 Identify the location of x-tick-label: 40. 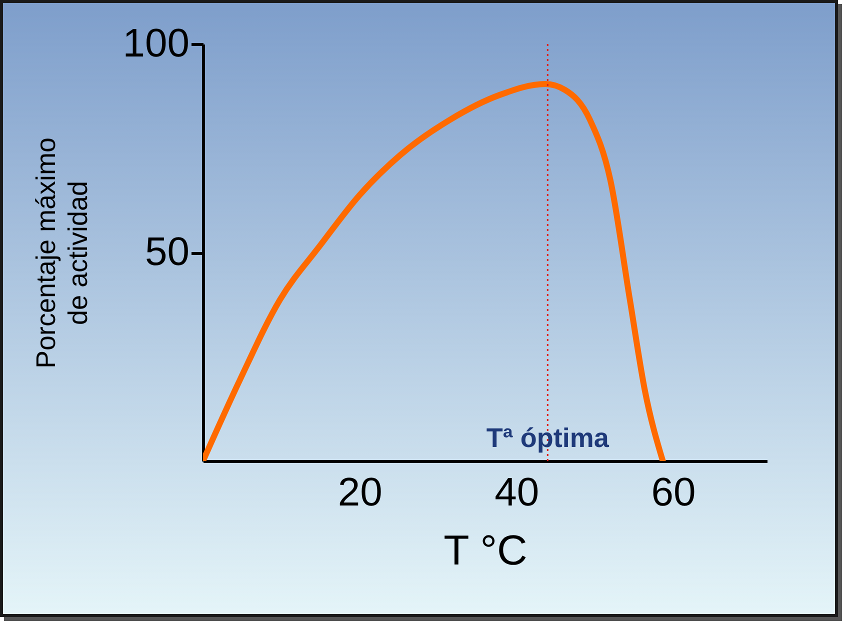
(517, 492).